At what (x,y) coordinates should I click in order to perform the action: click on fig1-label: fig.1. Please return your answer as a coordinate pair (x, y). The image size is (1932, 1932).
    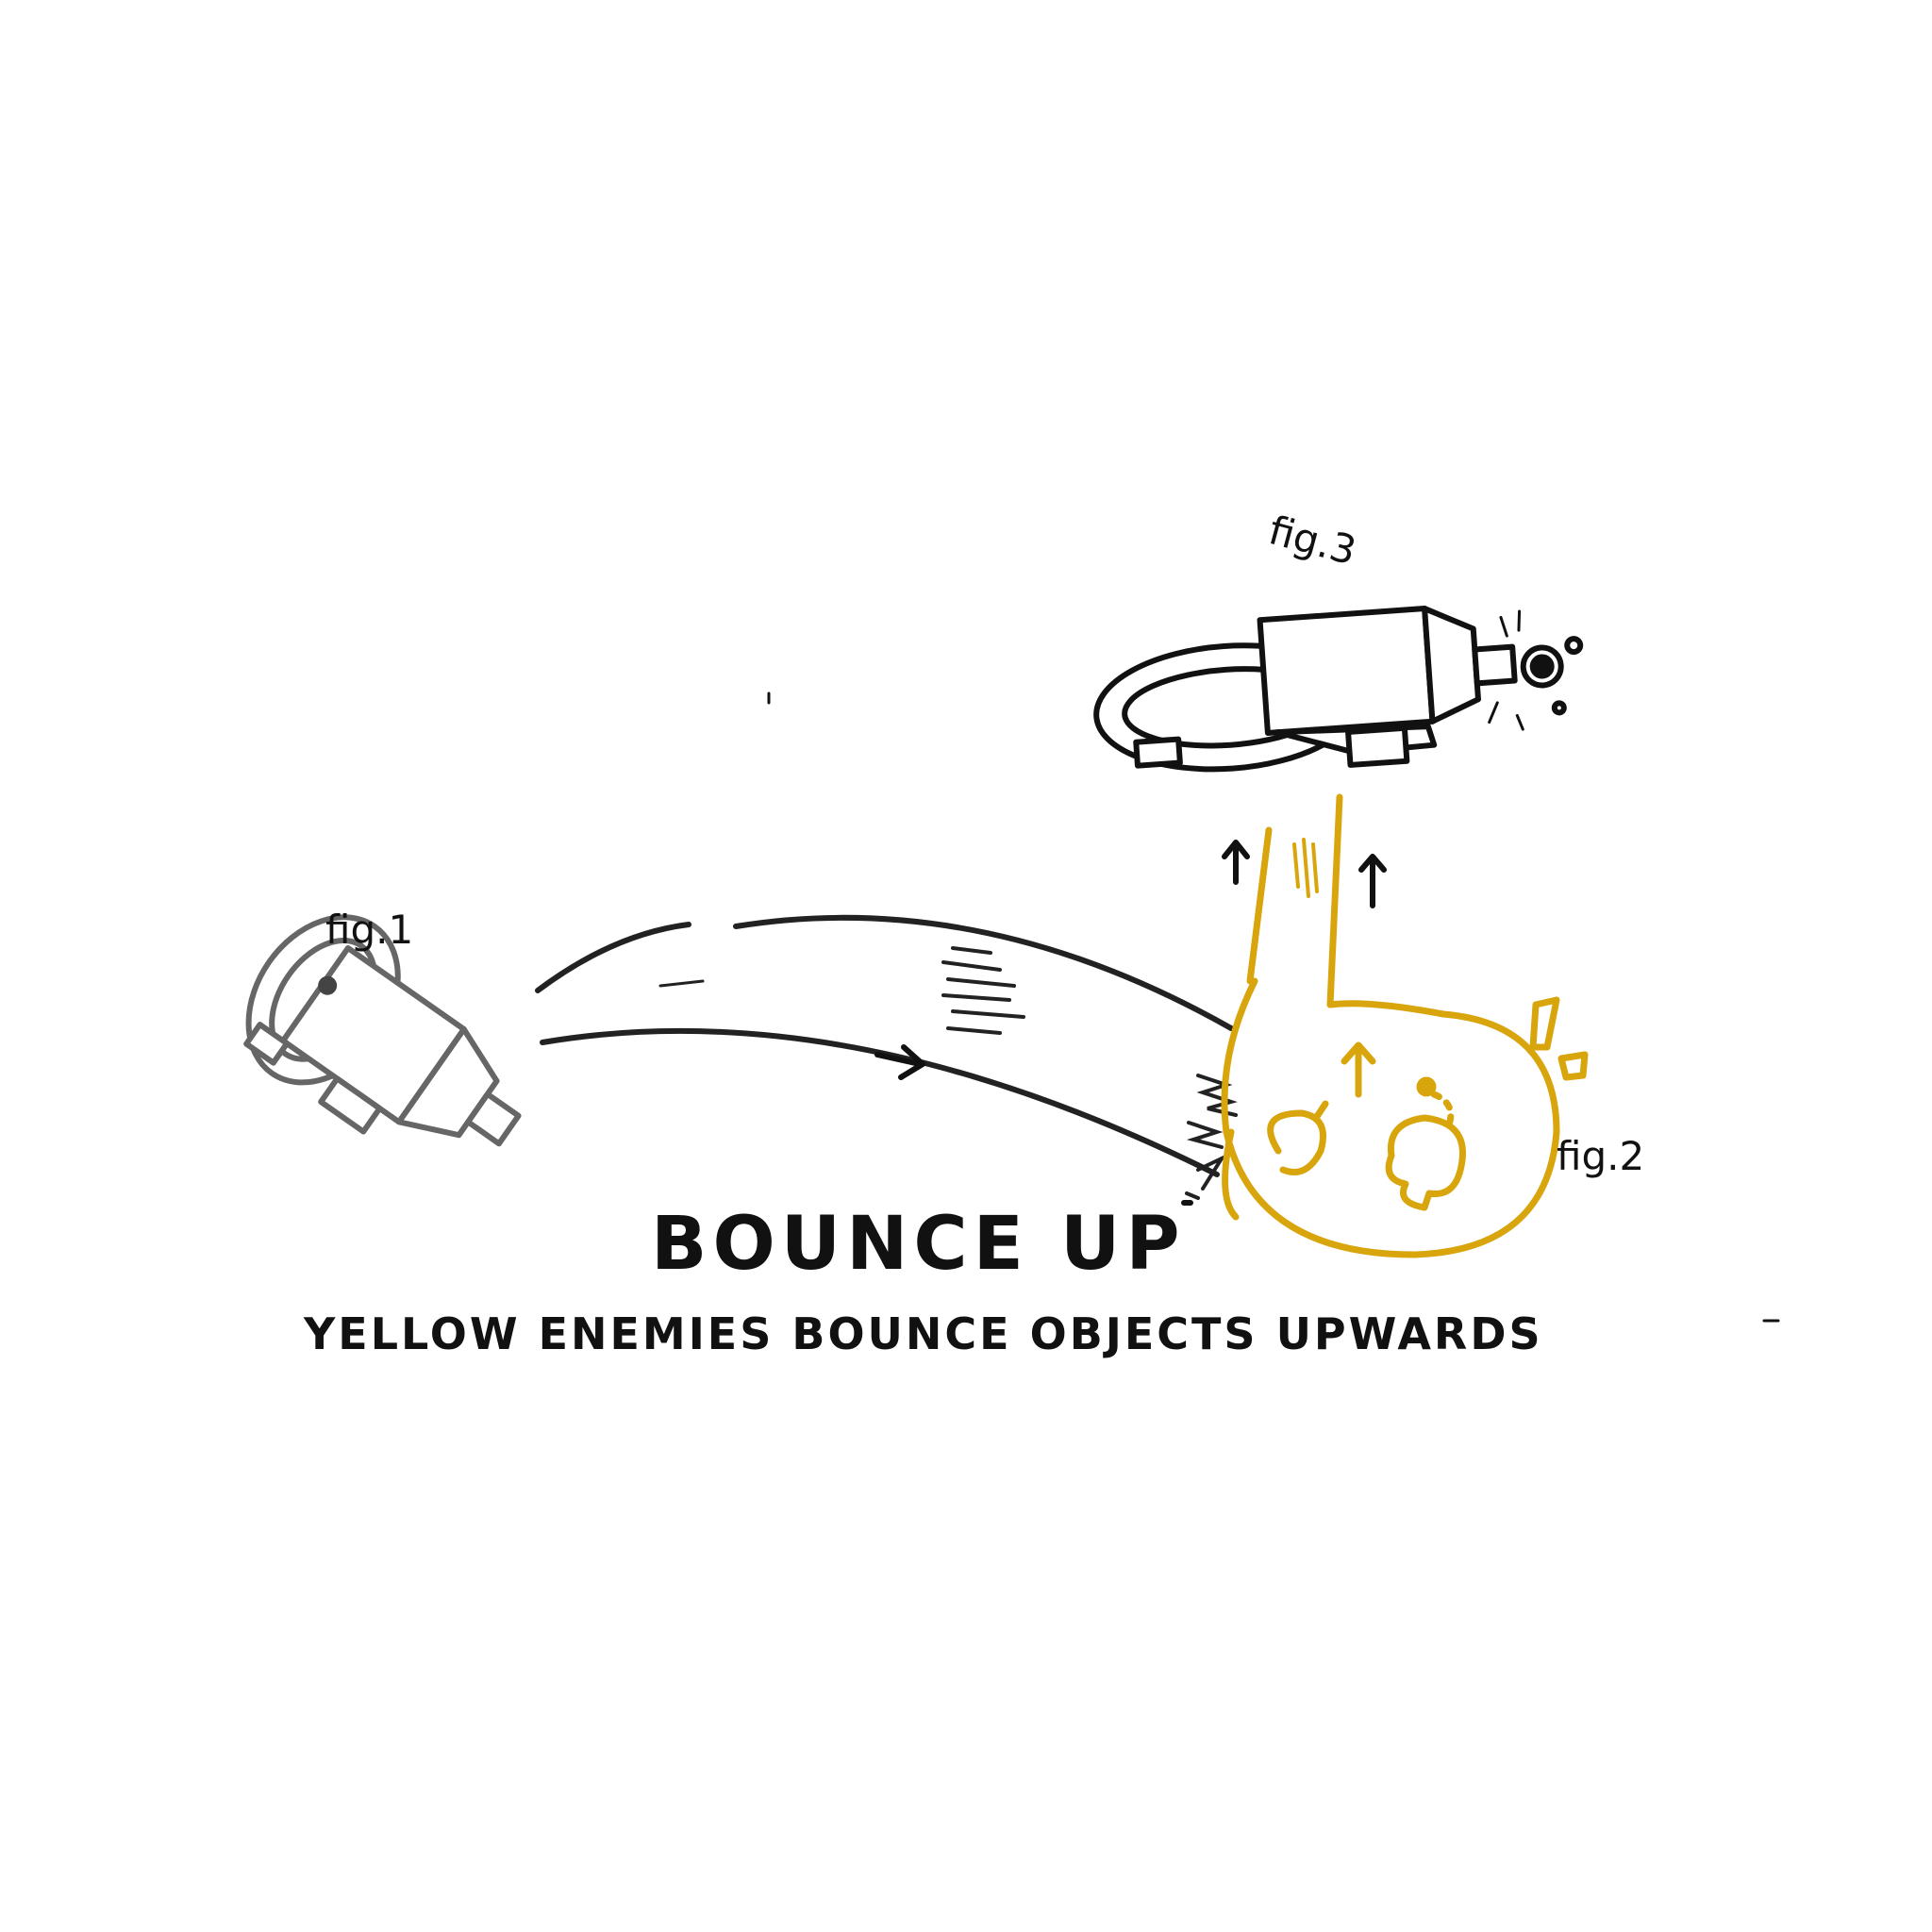
    Looking at the image, I should click on (369, 930).